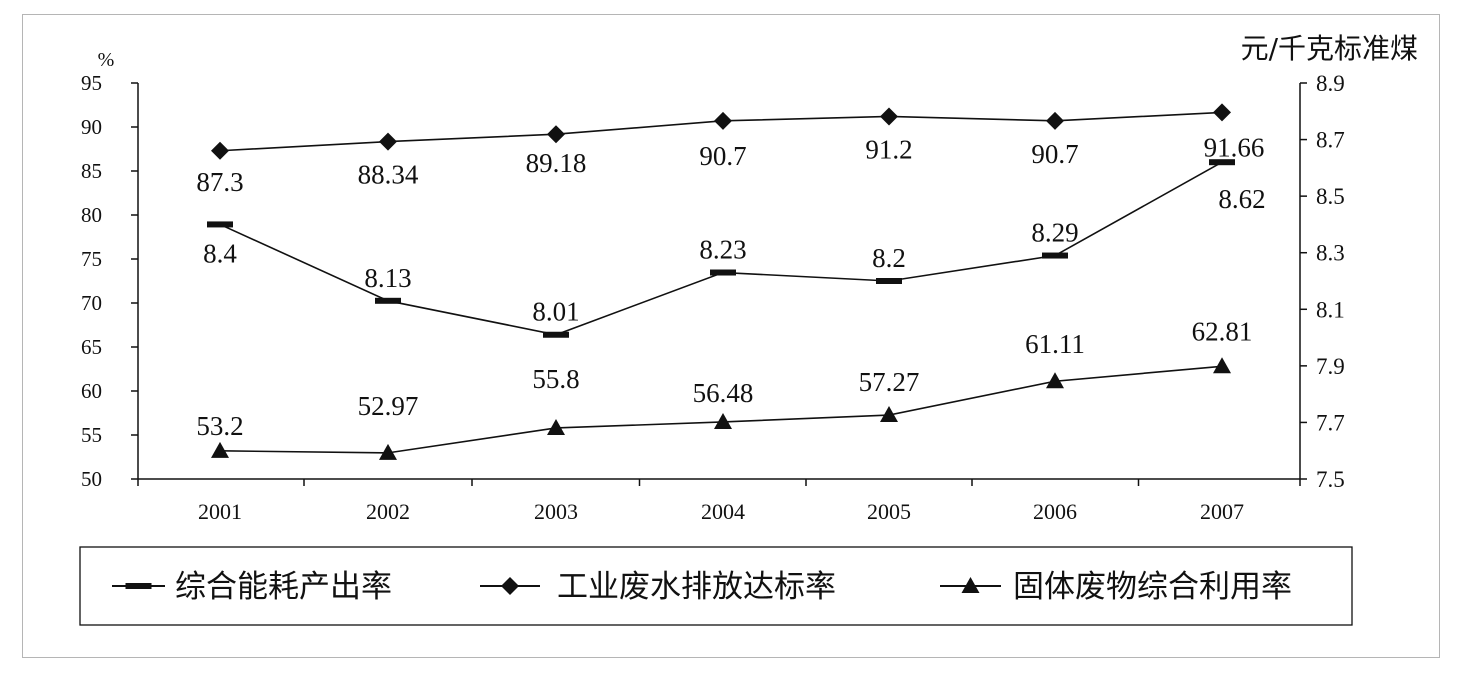 The width and height of the screenshot is (1483, 687). I want to click on right-axis-unit: 元/千克标准煤, so click(1329, 48).